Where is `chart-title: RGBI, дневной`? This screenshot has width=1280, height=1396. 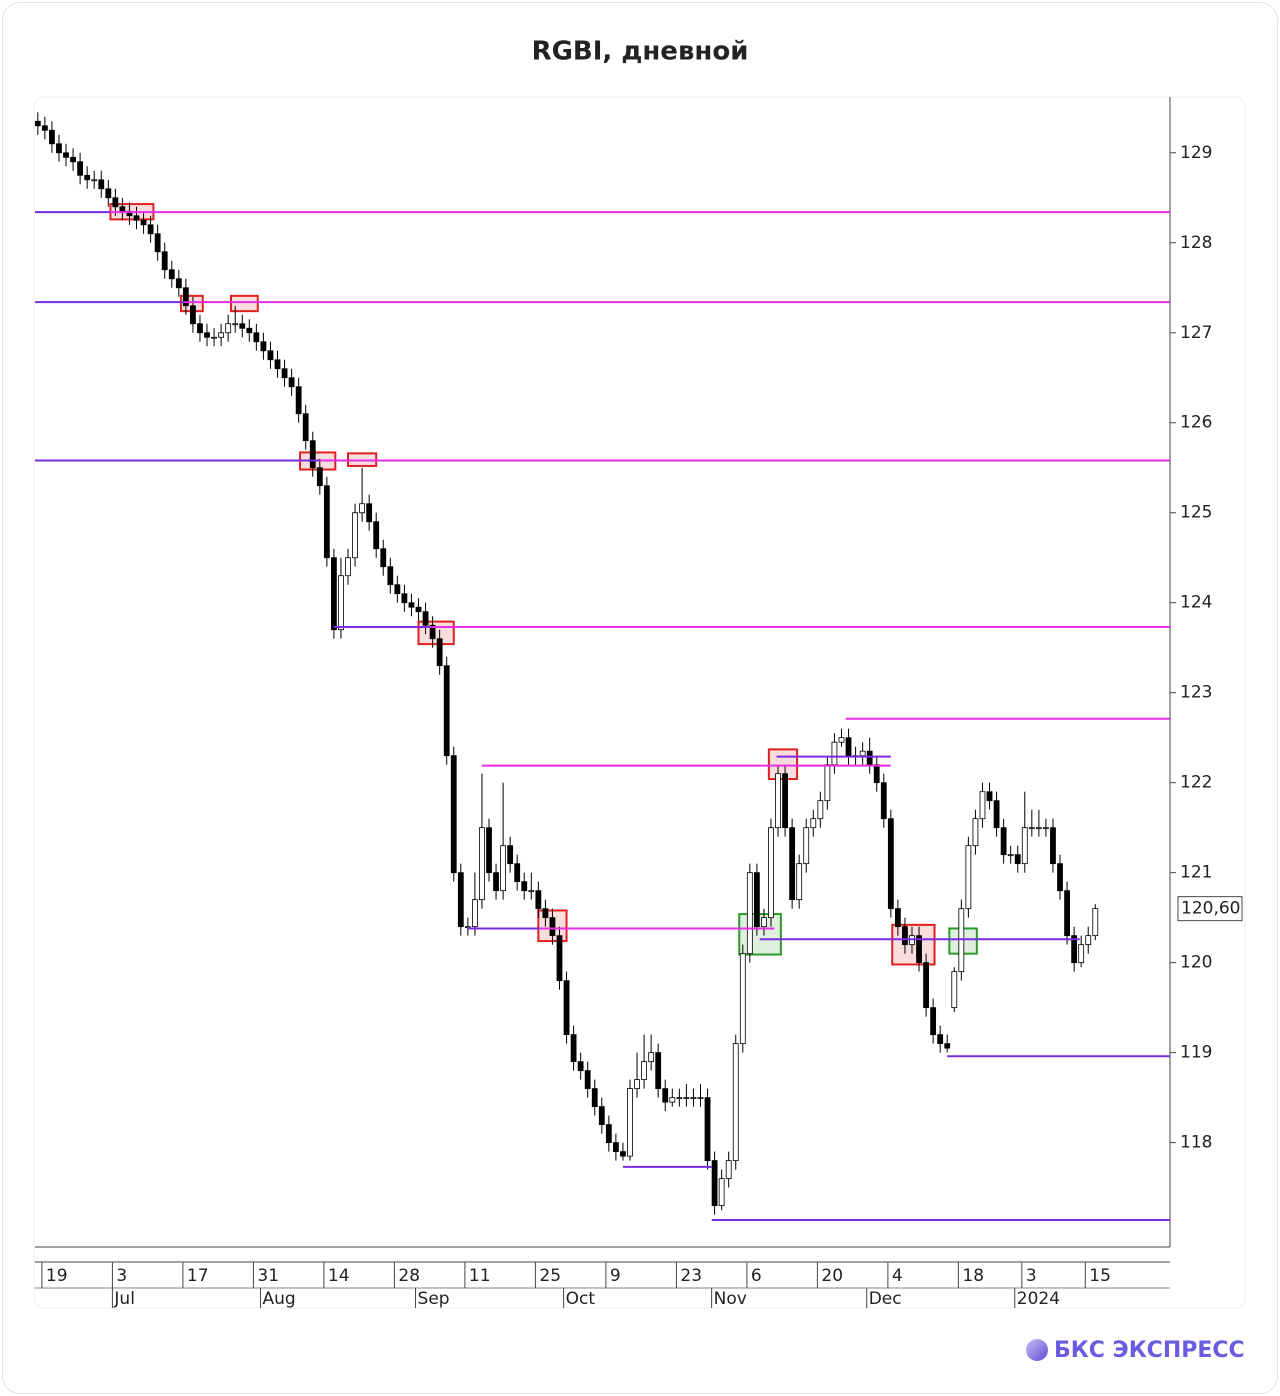
chart-title: RGBI, дневной is located at coordinates (640, 52).